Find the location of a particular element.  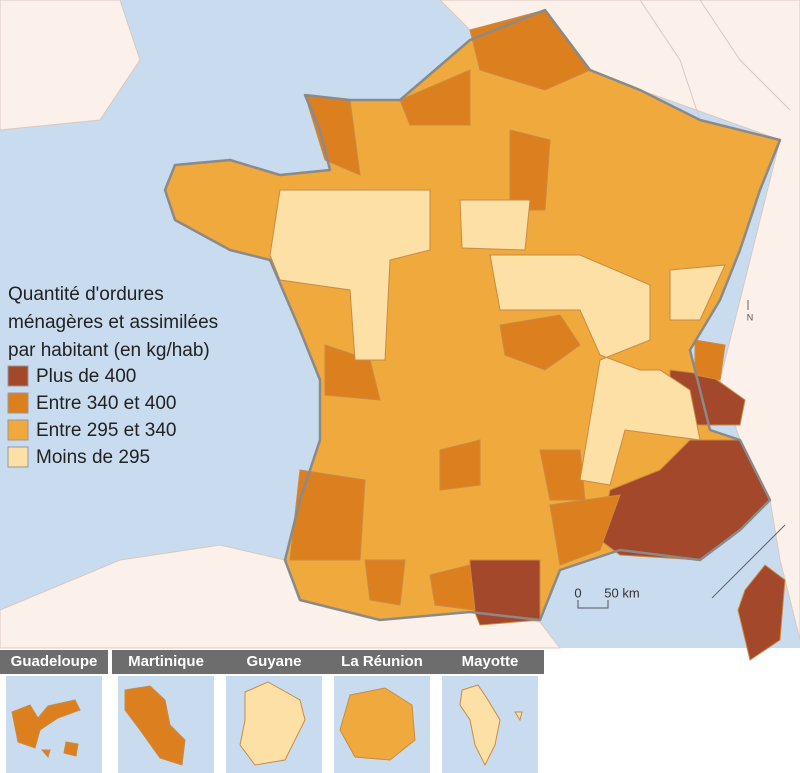

legend-label: Plus de 400 is located at coordinates (86, 376).